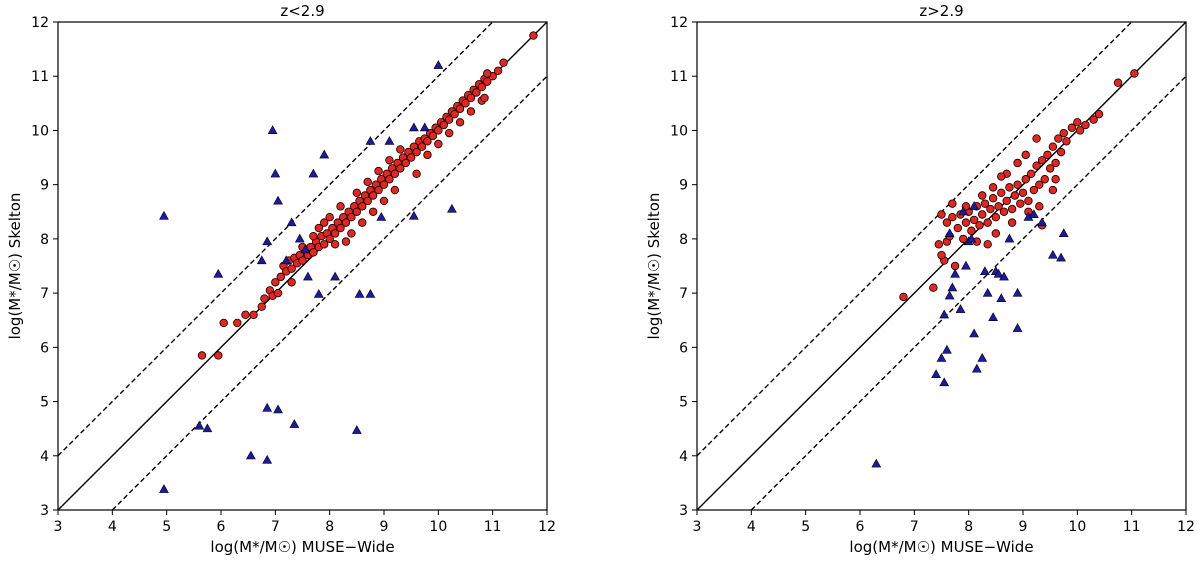  I want to click on x-tick-label: 9, so click(384, 527).